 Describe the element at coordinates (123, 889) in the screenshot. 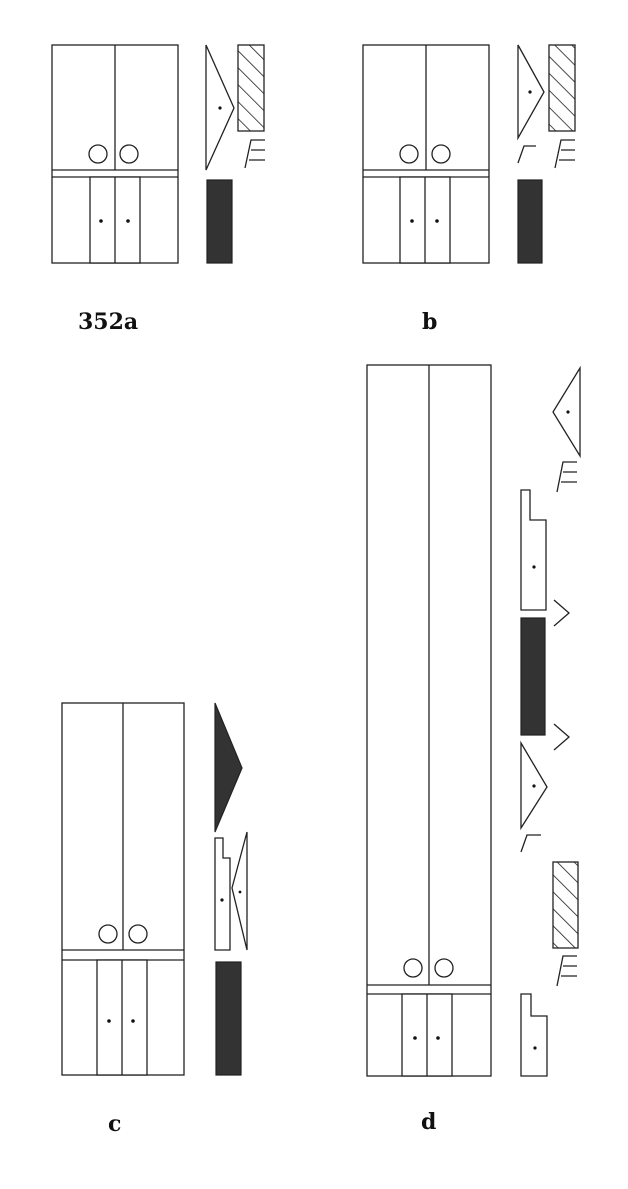

I see `figure-c-elevation` at that location.